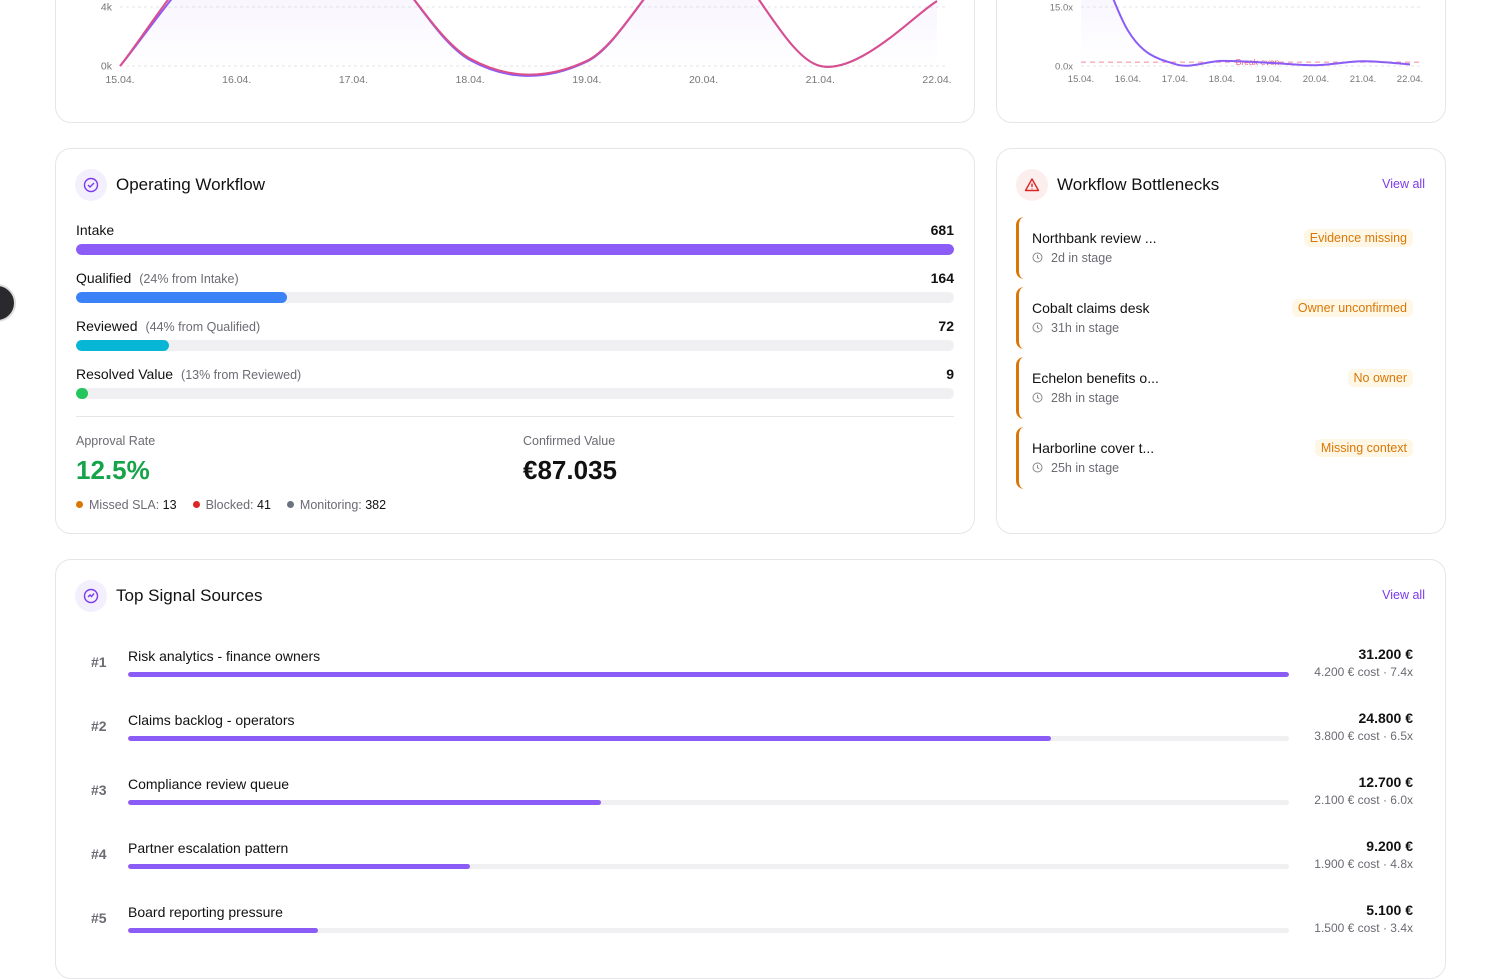 This screenshot has height=979, width=1500. Describe the element at coordinates (190, 184) in the screenshot. I see `card-title: Operating Workflow` at that location.